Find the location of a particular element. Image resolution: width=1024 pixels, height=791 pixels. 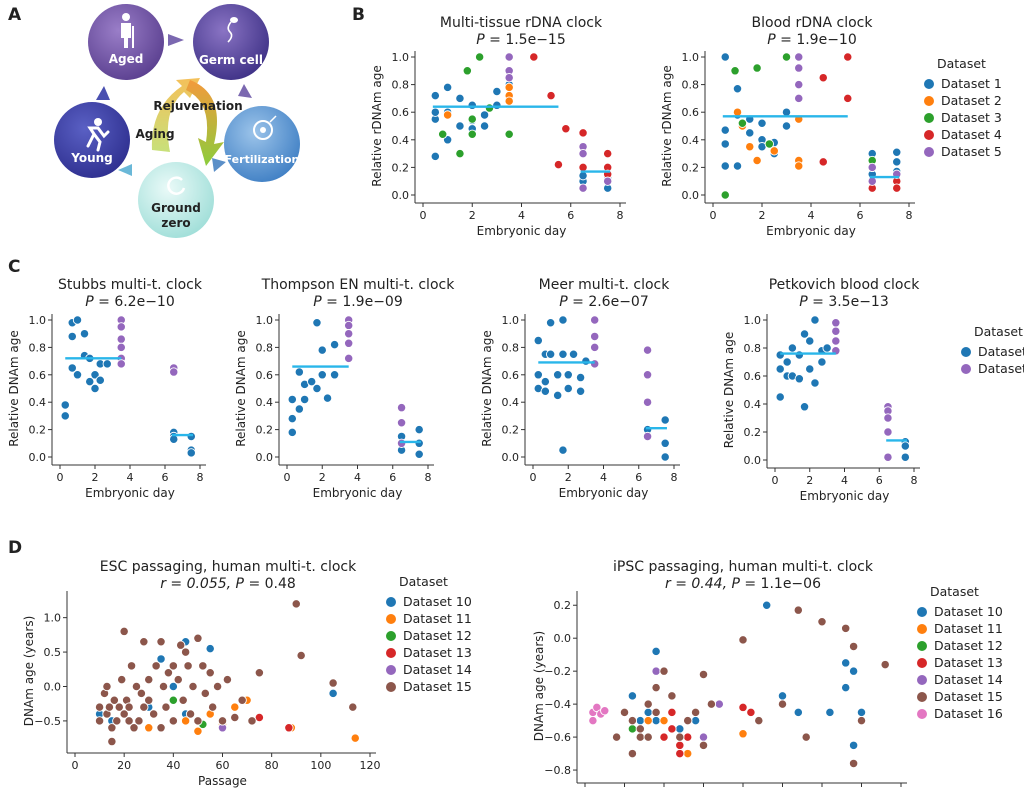

y-tick-label: 0.5 is located at coordinates (53, 652).